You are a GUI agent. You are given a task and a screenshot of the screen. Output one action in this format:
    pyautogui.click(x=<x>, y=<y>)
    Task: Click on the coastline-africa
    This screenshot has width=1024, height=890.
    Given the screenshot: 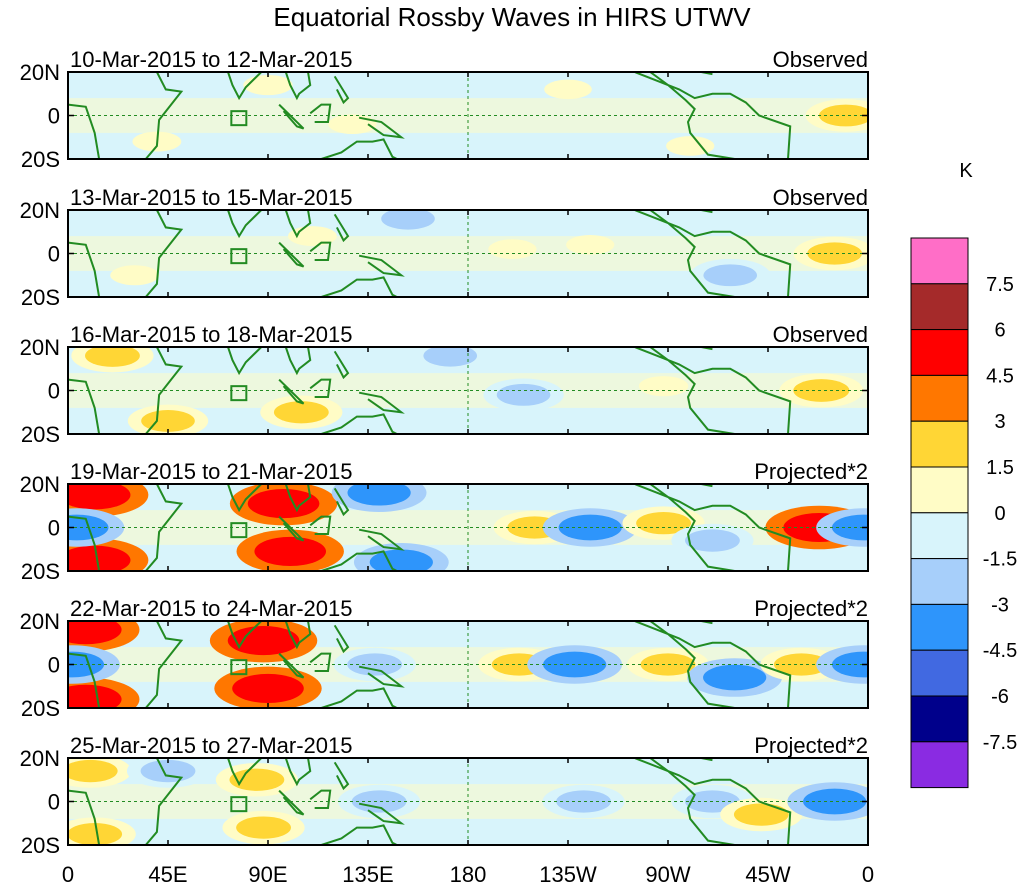 What is the action you would take?
    pyautogui.click(x=126, y=253)
    